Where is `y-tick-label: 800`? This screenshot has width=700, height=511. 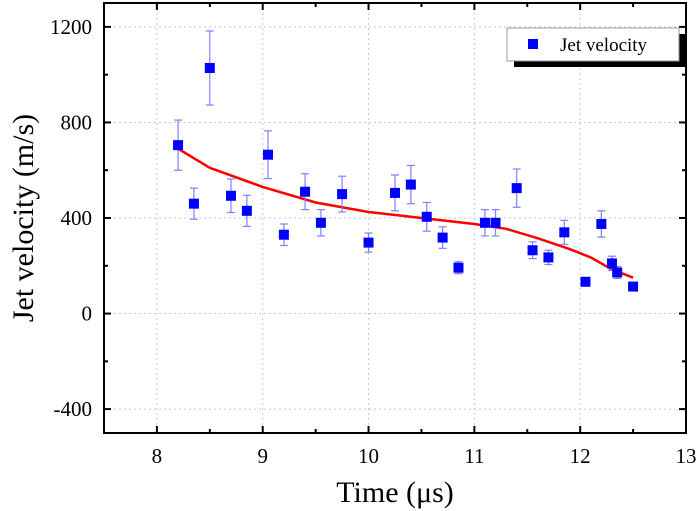
y-tick-label: 800 is located at coordinates (77, 122).